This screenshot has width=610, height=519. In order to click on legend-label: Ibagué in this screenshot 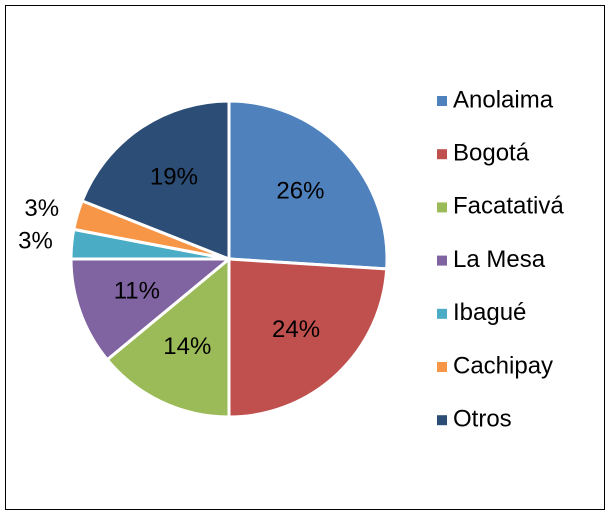, I will do `click(489, 312)`.